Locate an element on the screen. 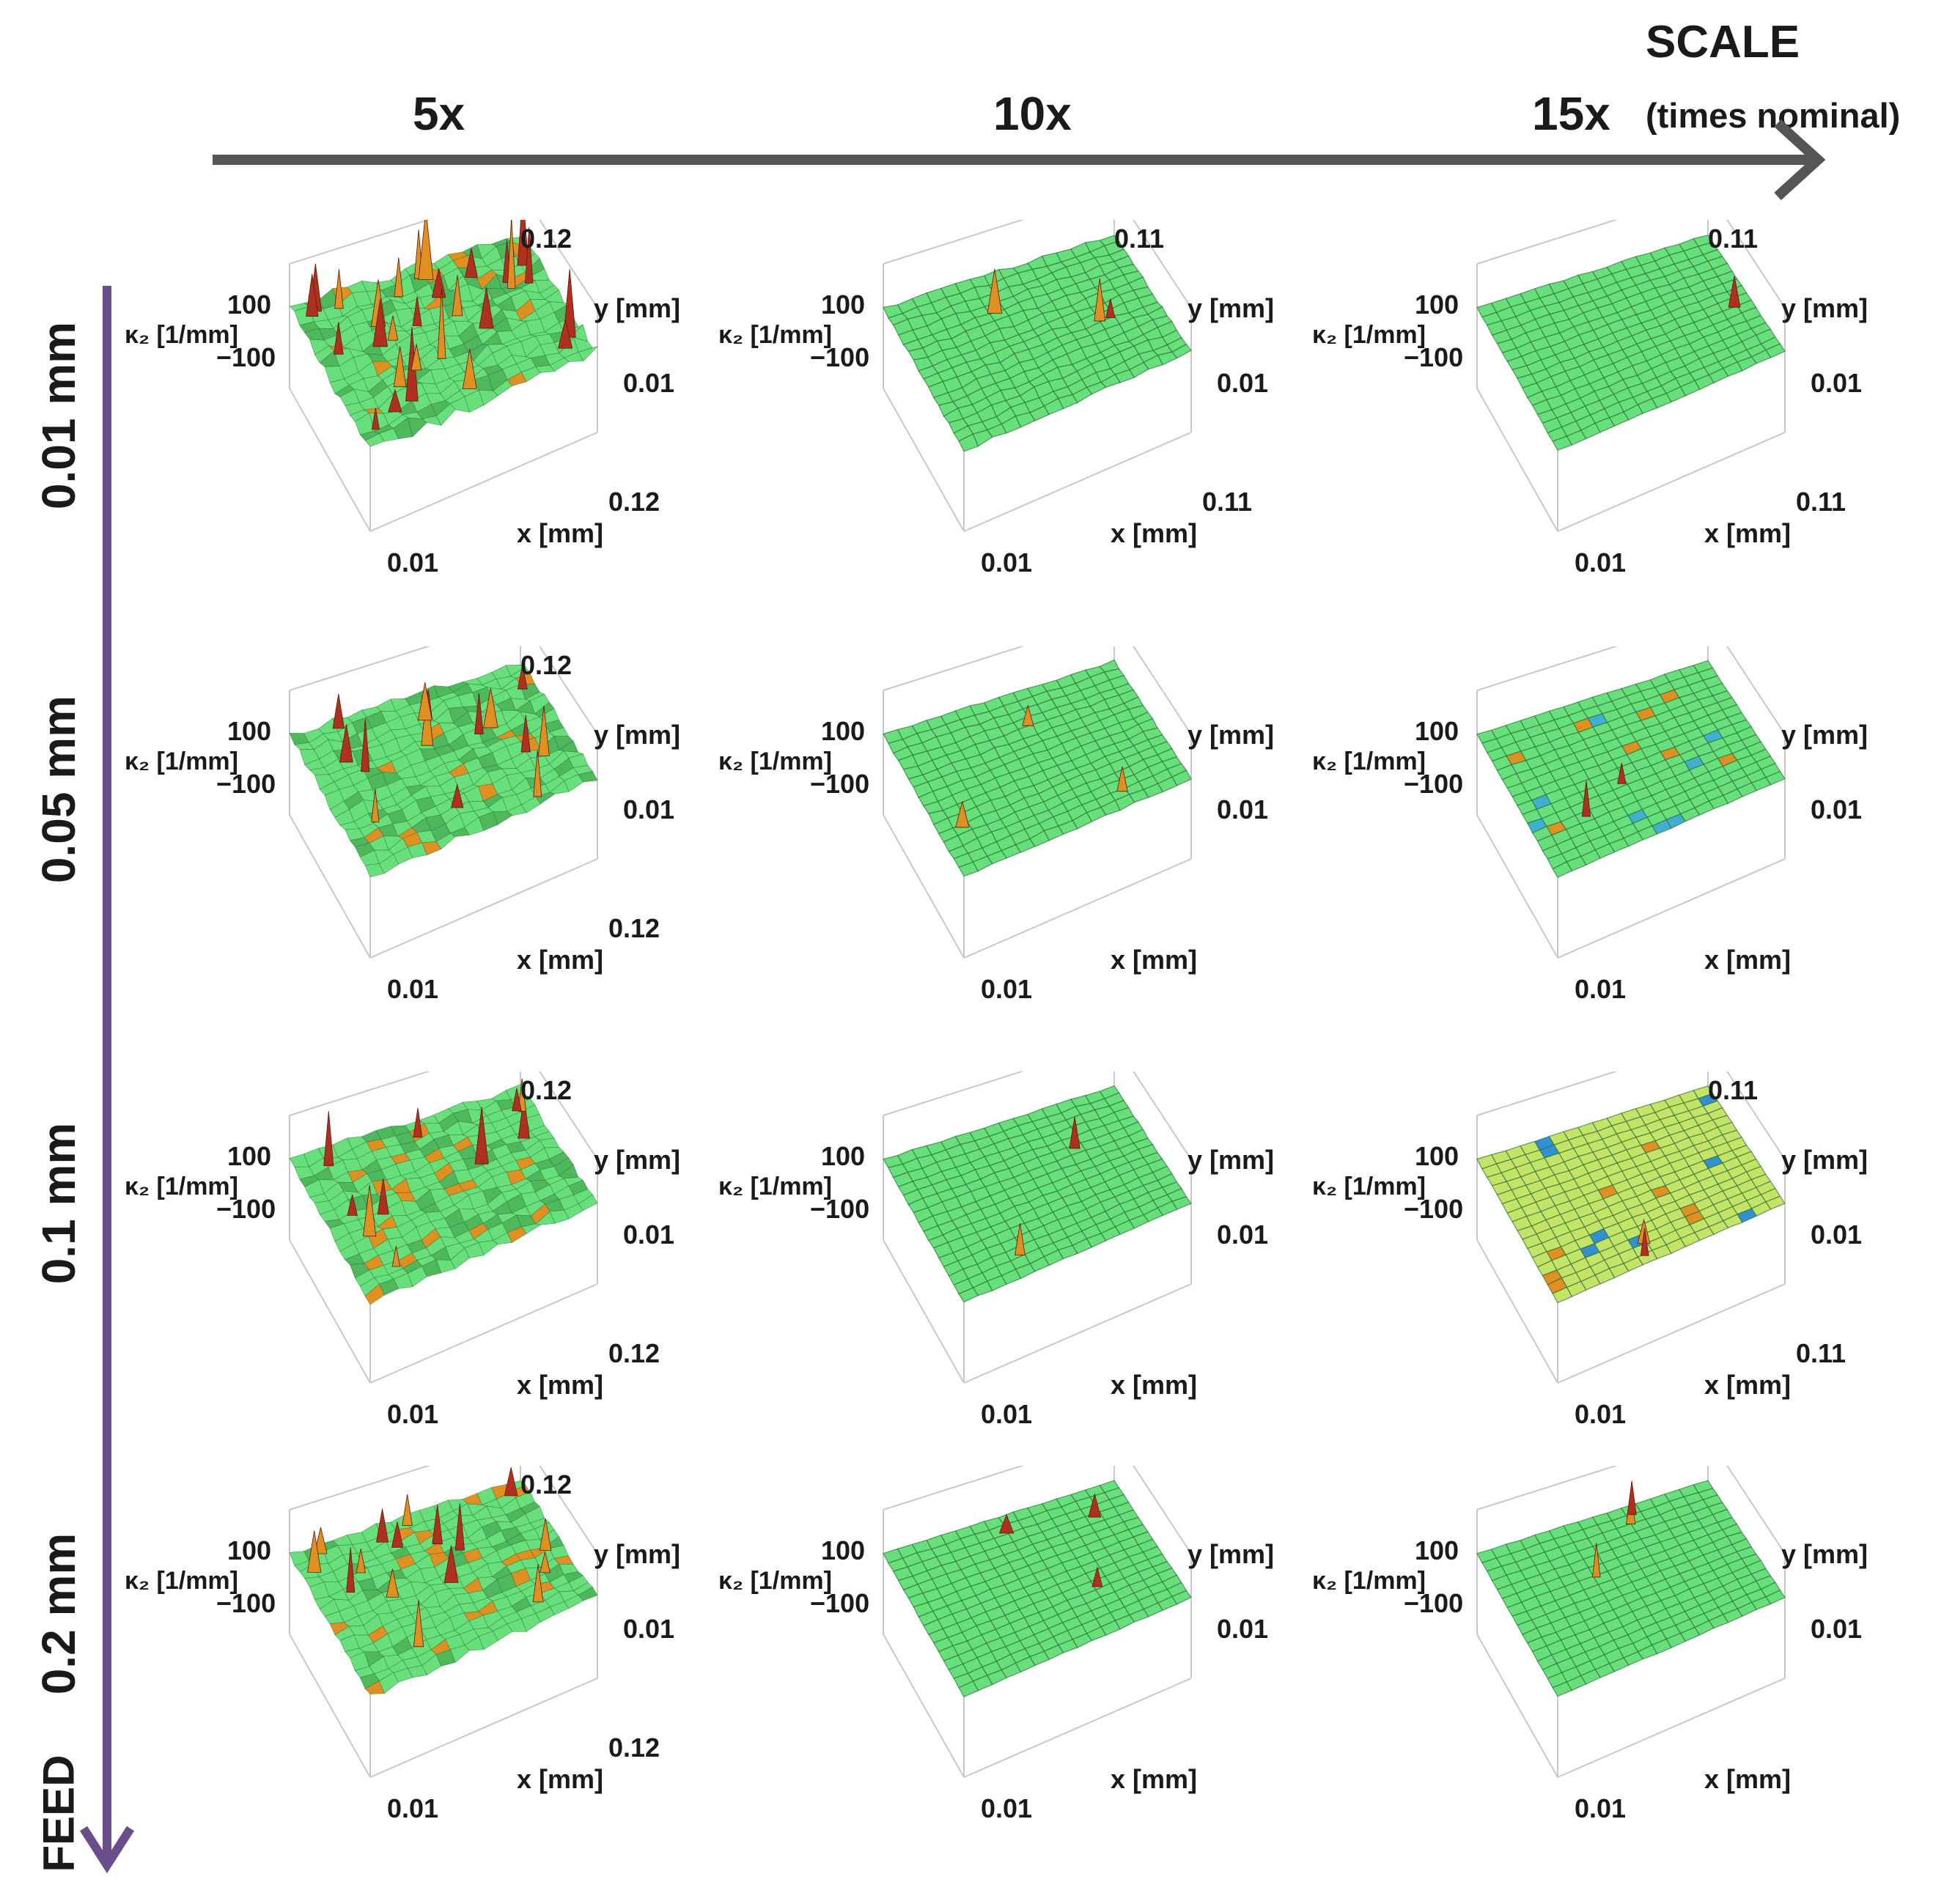  x-axis-right-tick: 0.12 is located at coordinates (634, 1353).